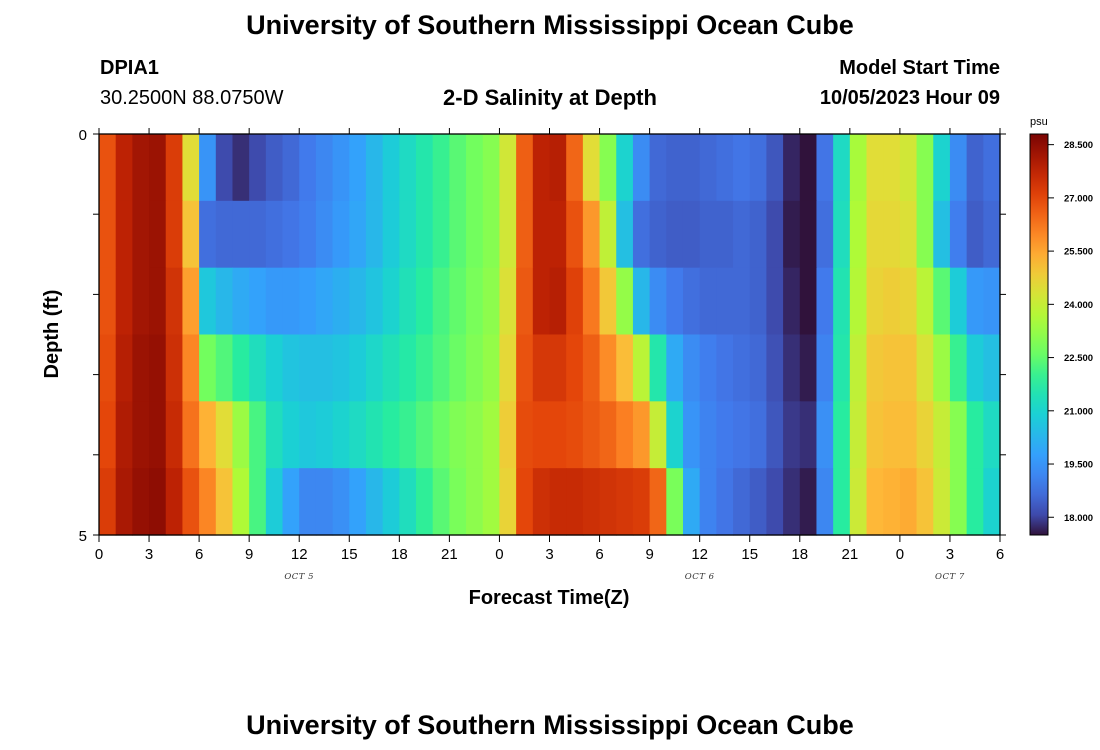  Describe the element at coordinates (149, 554) in the screenshot. I see `x-tick-label: 3` at that location.